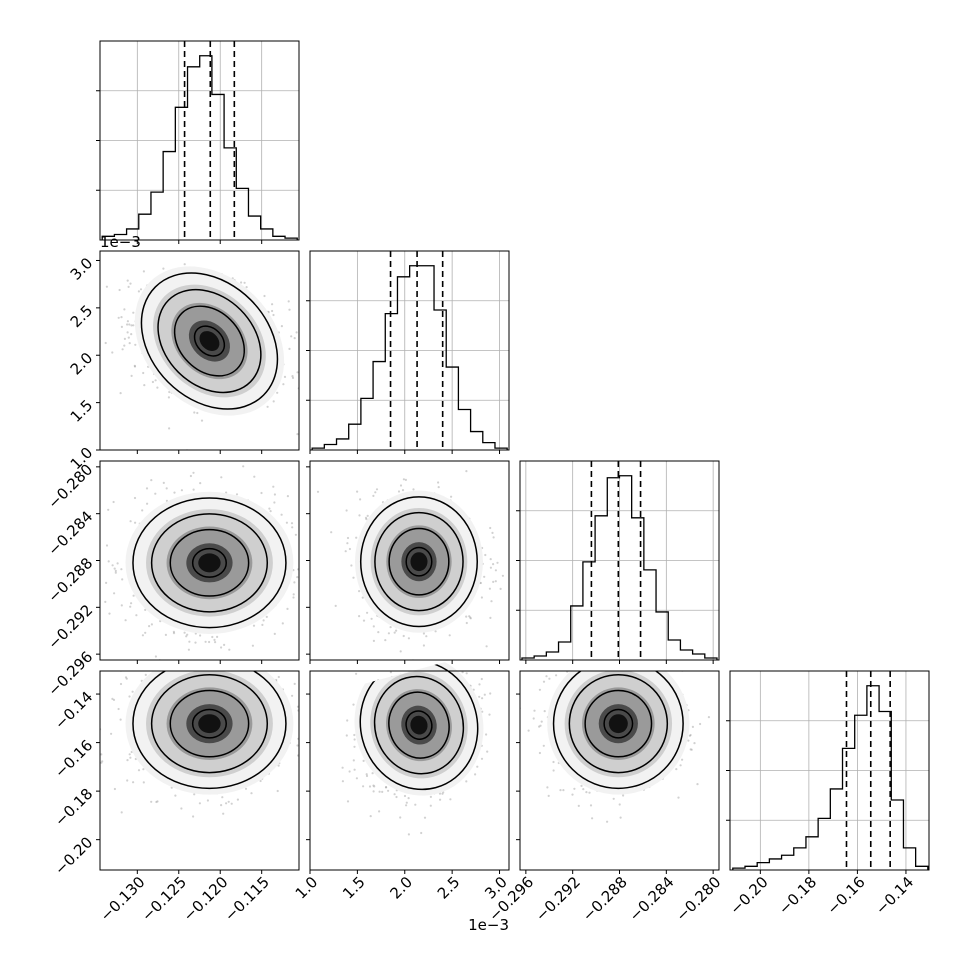 The height and width of the screenshot is (970, 970). I want to click on histogram-panel-frame, so click(619, 560).